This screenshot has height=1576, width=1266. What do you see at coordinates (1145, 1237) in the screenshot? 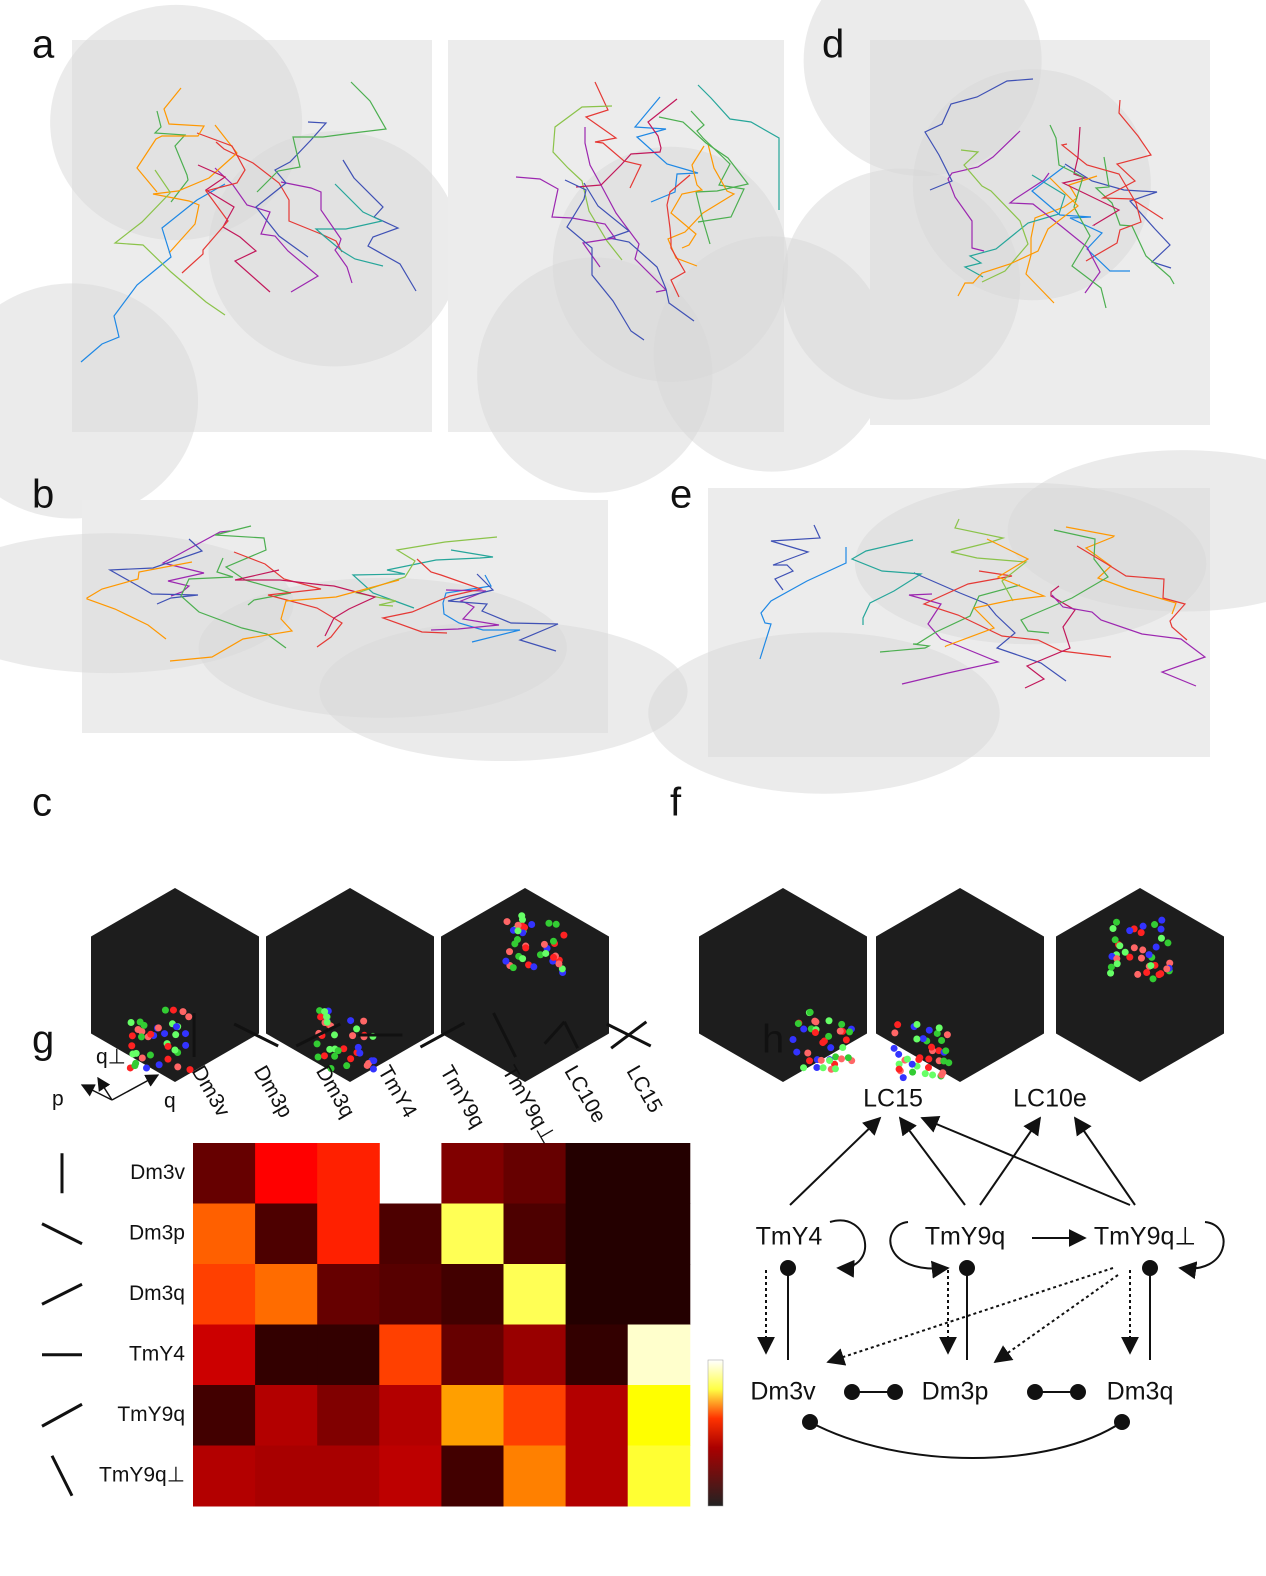
I see `node-label: TmY9q⊥` at bounding box center [1145, 1237].